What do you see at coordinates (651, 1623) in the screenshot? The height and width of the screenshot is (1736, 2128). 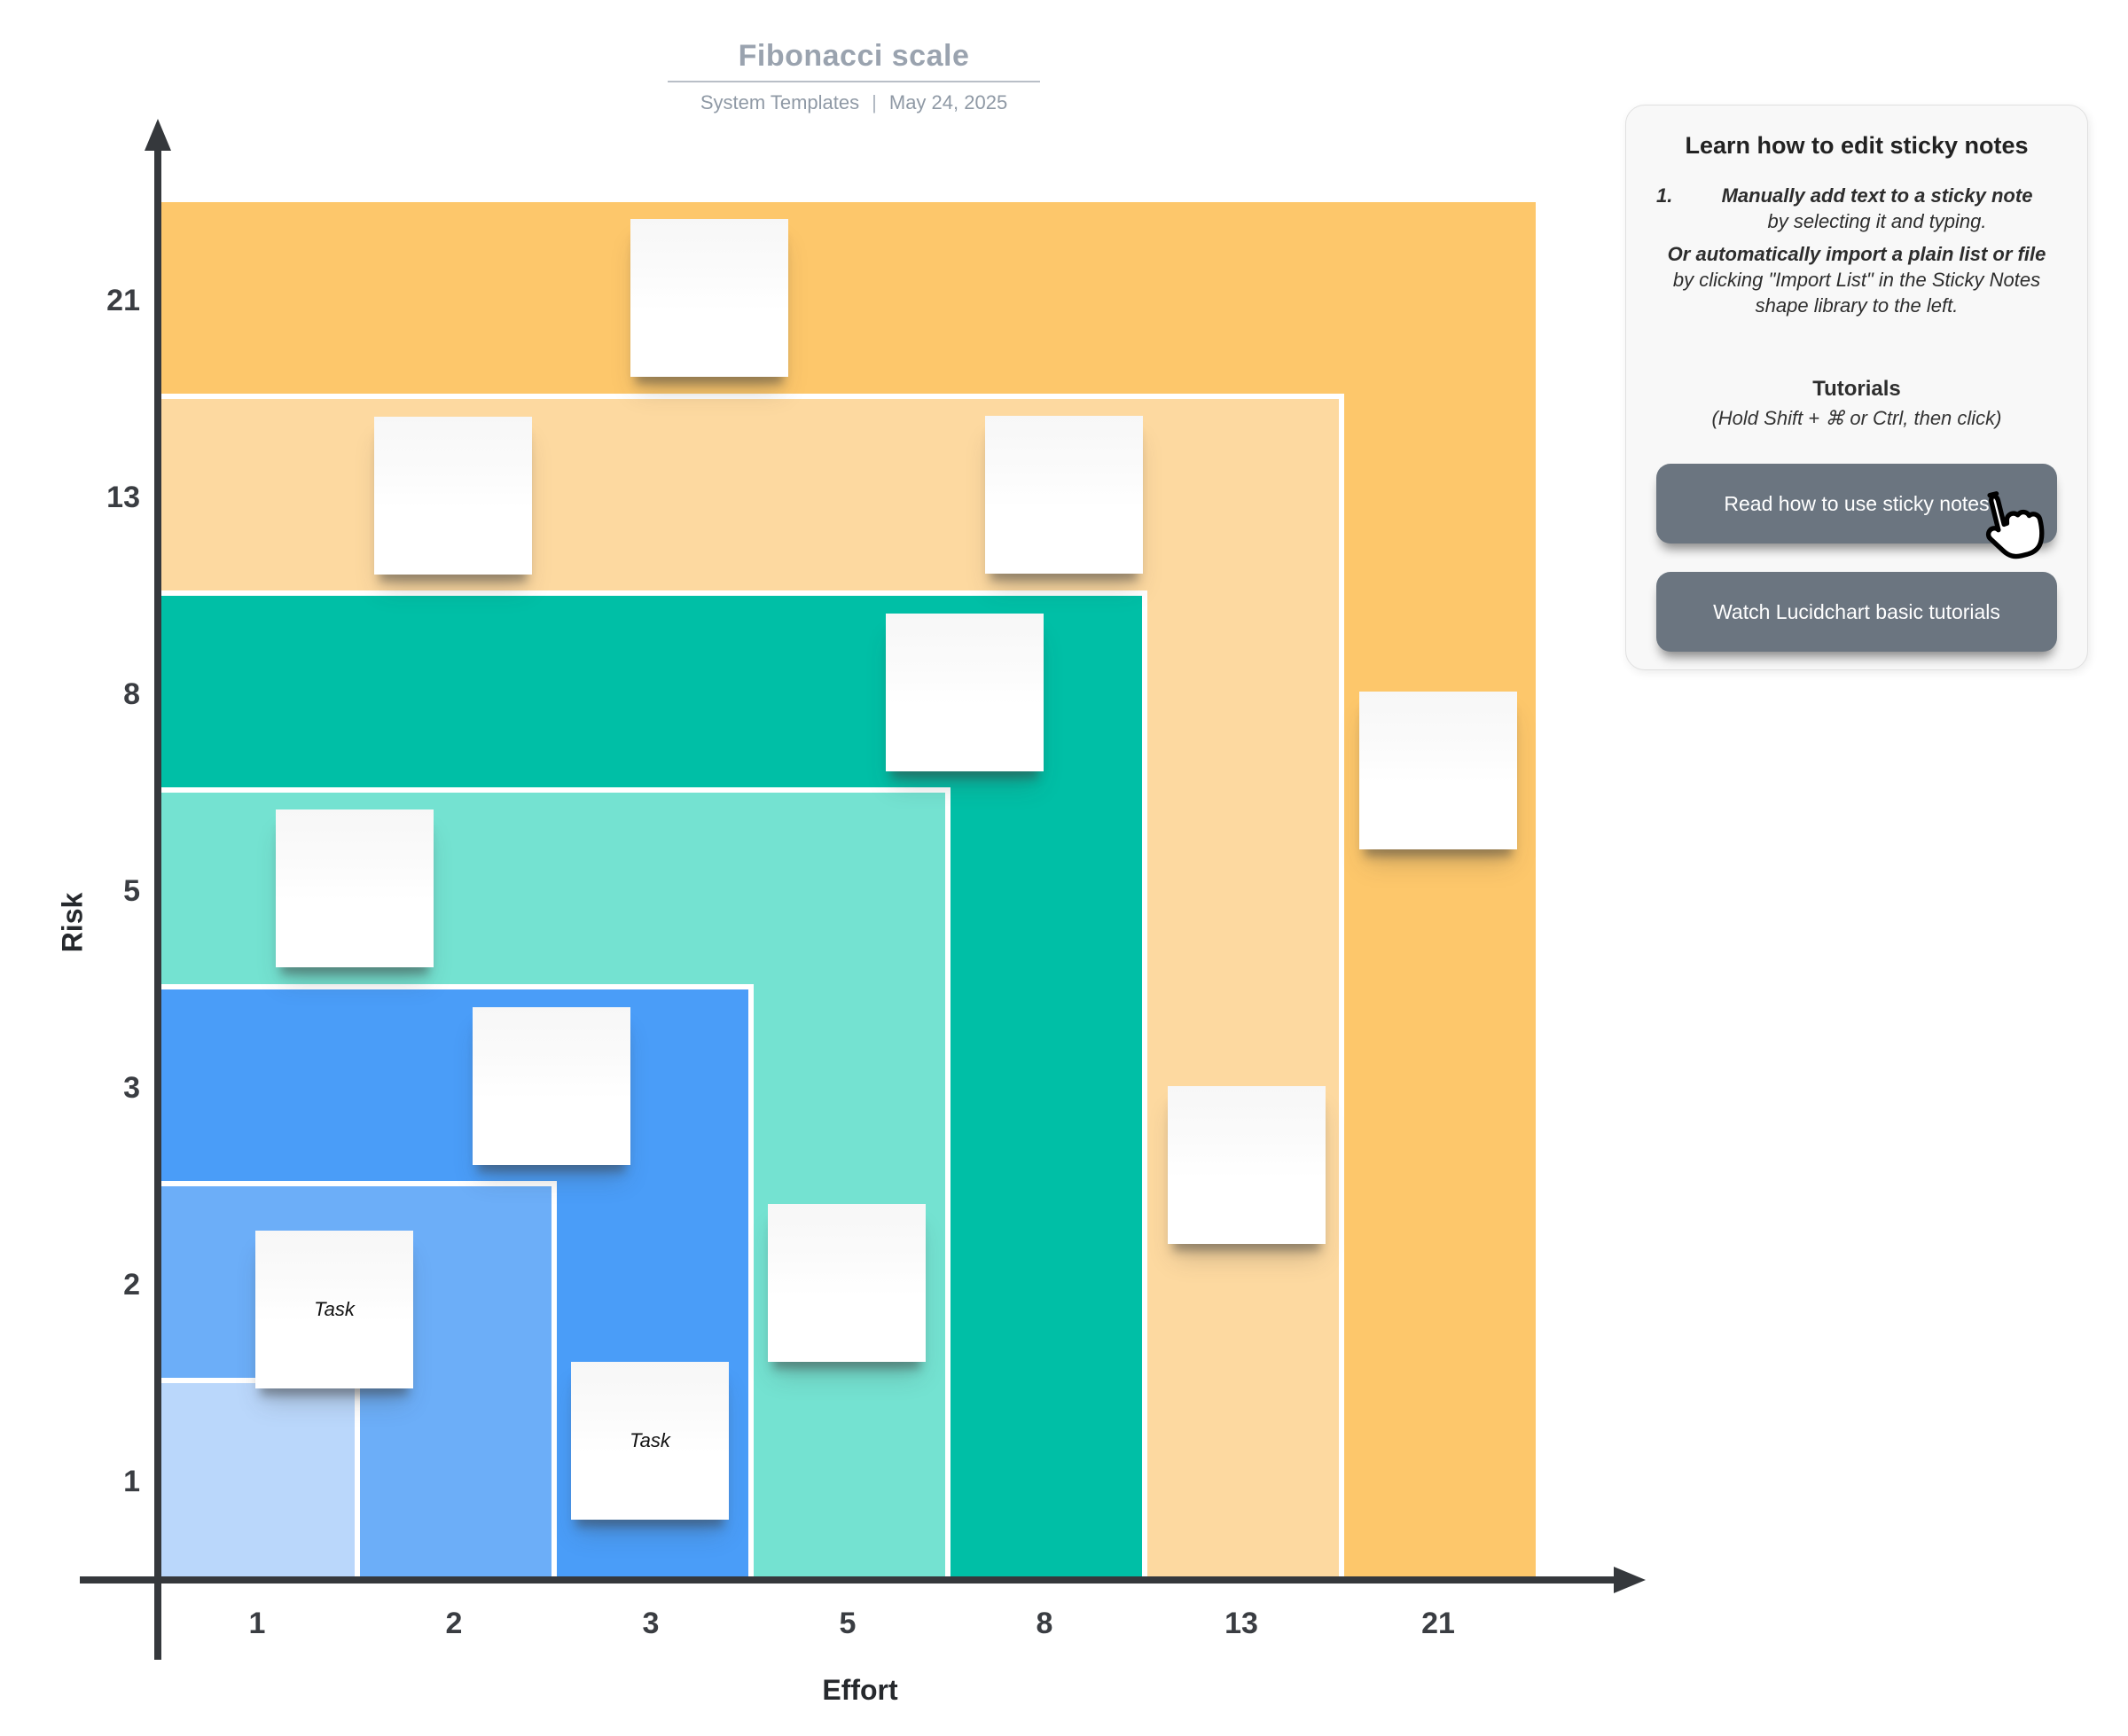 I see `x-tick-3: 3` at bounding box center [651, 1623].